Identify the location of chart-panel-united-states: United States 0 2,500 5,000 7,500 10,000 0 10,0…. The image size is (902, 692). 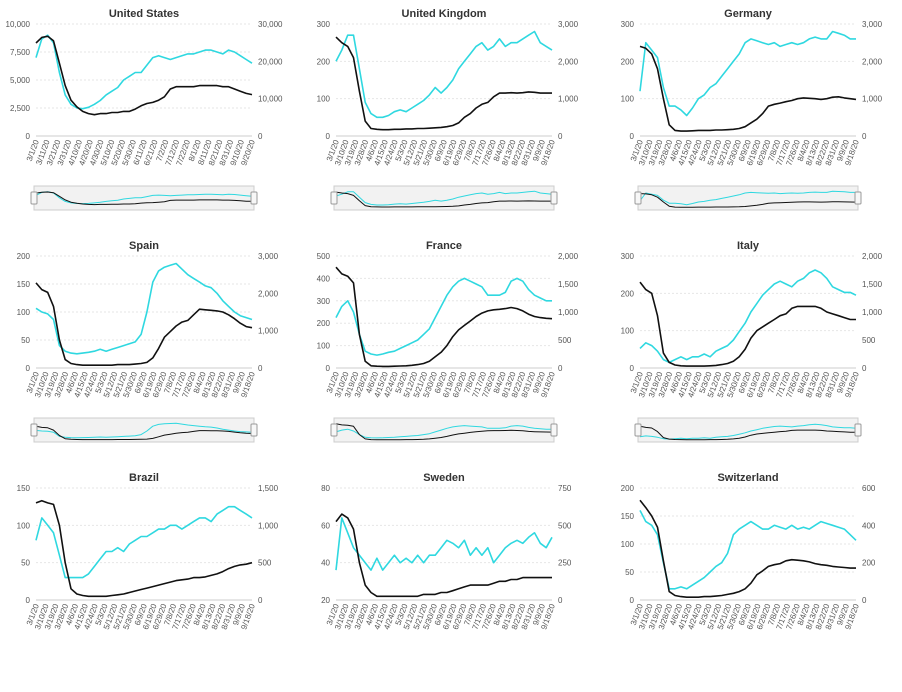
(149, 114).